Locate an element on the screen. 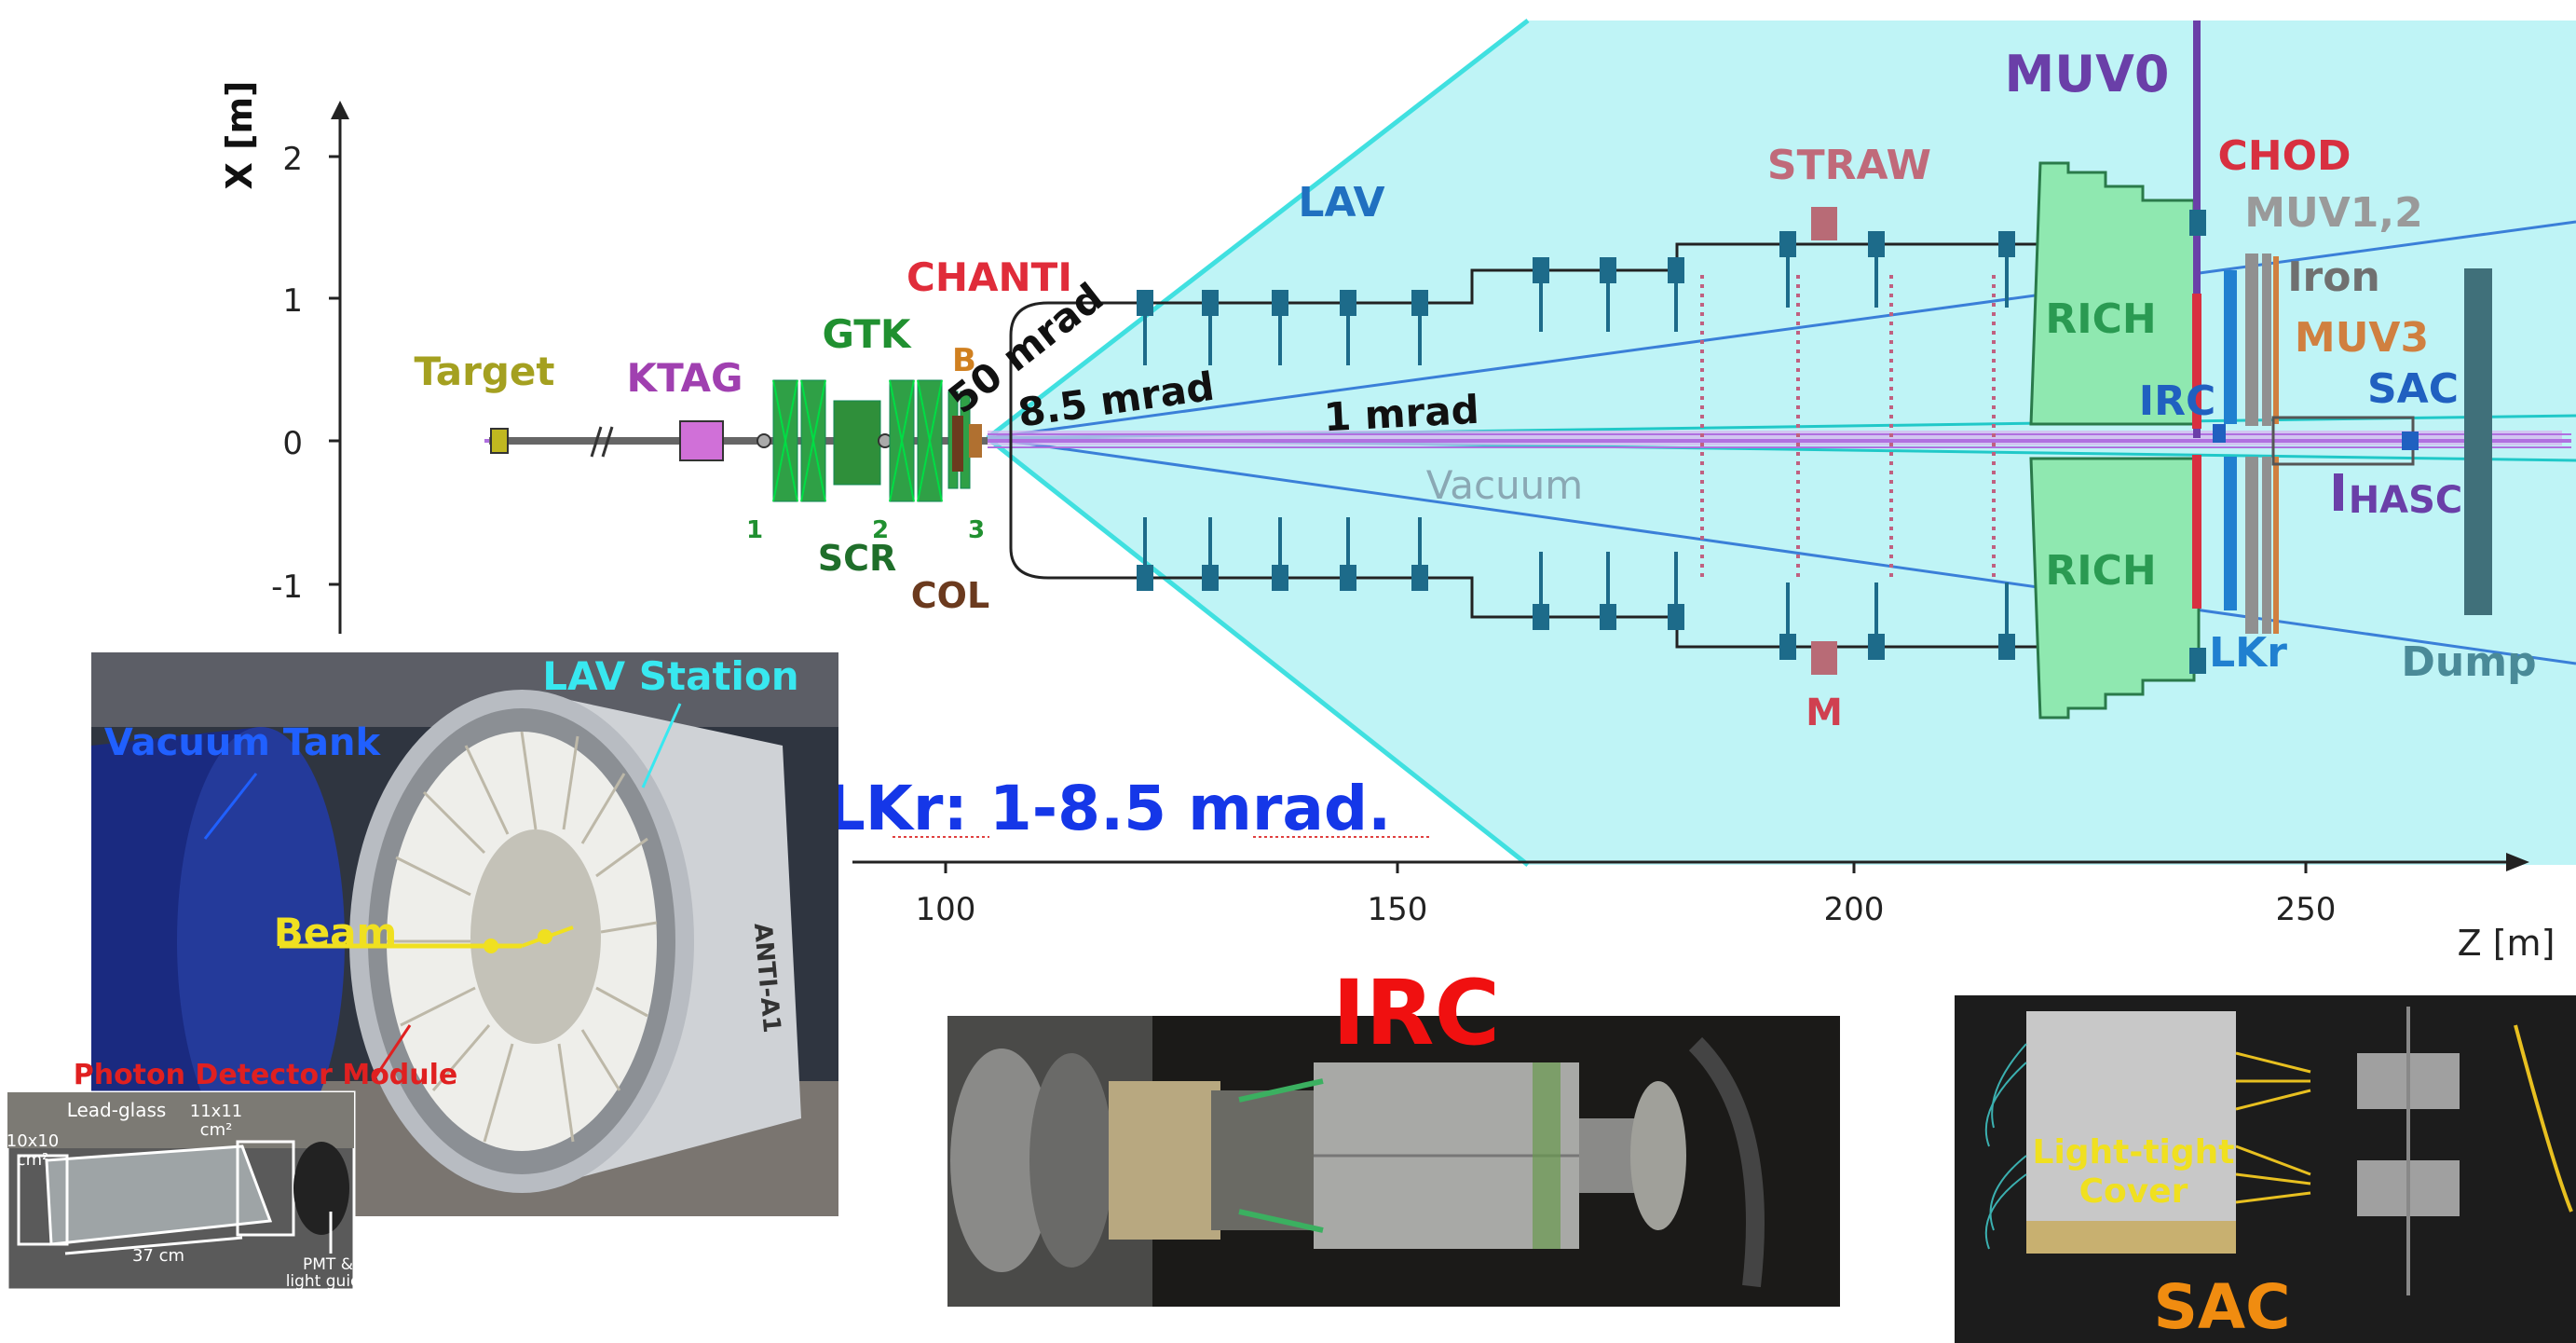 The height and width of the screenshot is (1343, 2576). sac-cover-label-2: Cover is located at coordinates (2133, 1191).